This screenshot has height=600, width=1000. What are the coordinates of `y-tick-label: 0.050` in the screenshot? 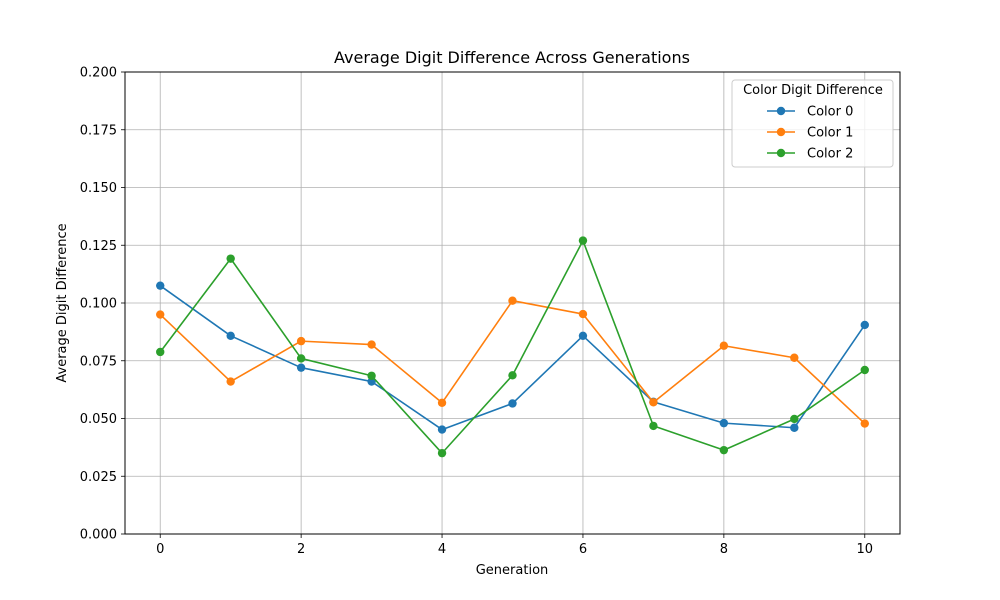 It's located at (98, 419).